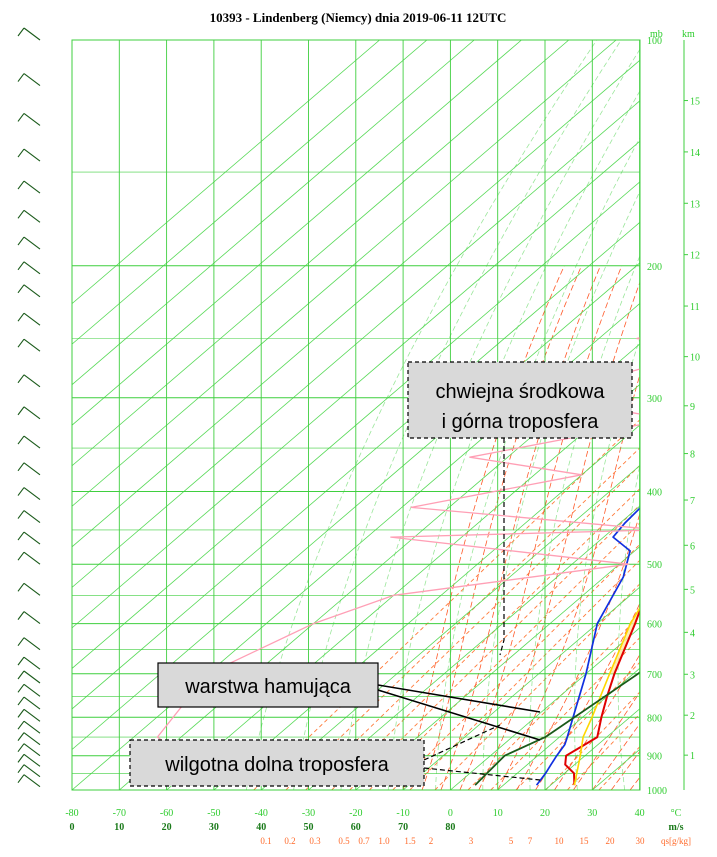 The width and height of the screenshot is (717, 857). What do you see at coordinates (119, 827) in the screenshot?
I see `wind-speed-tick: 10` at bounding box center [119, 827].